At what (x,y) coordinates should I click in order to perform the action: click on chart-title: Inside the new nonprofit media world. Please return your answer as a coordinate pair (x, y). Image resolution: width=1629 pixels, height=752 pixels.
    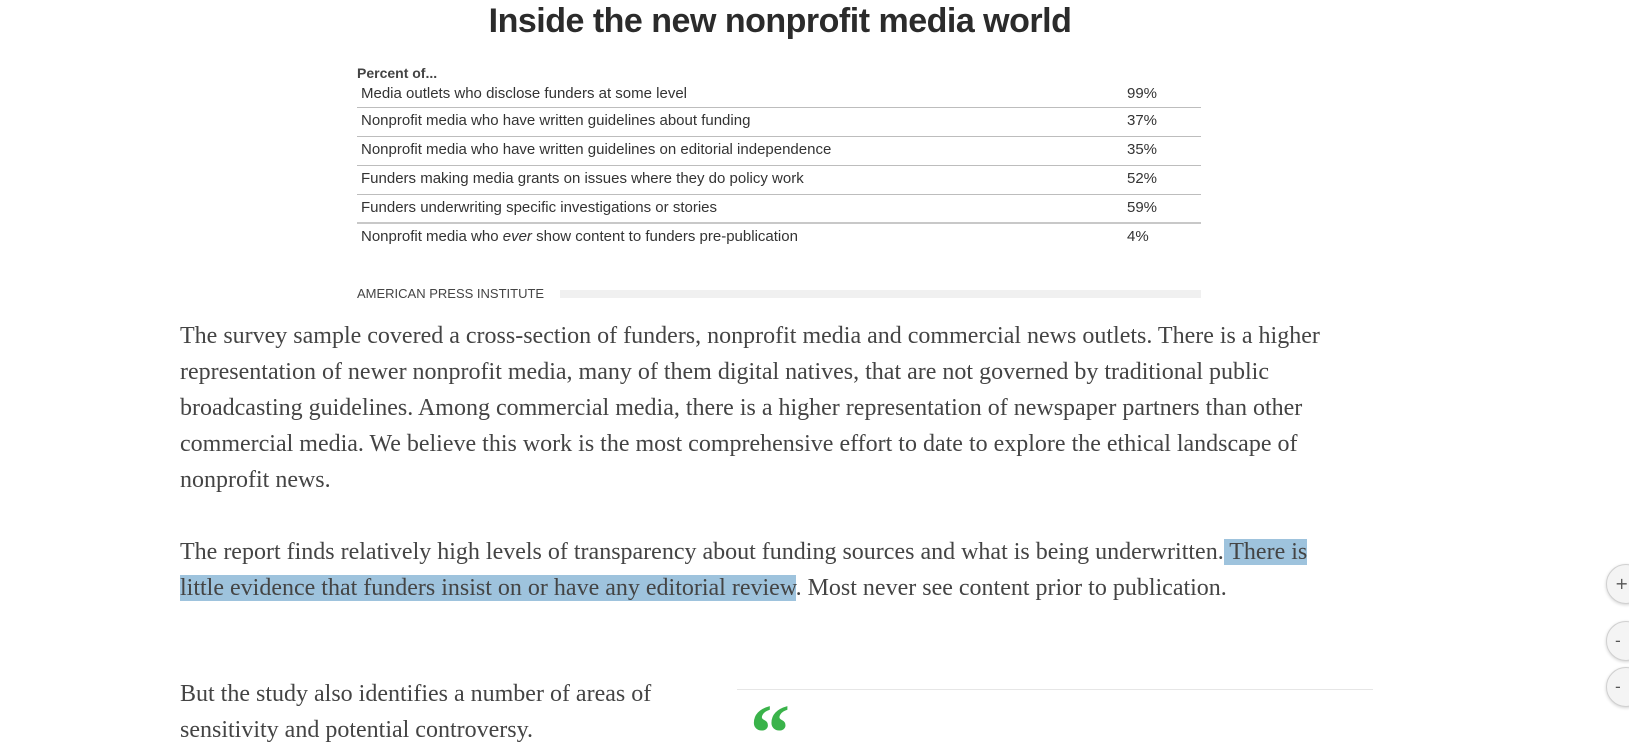
    Looking at the image, I should click on (780, 21).